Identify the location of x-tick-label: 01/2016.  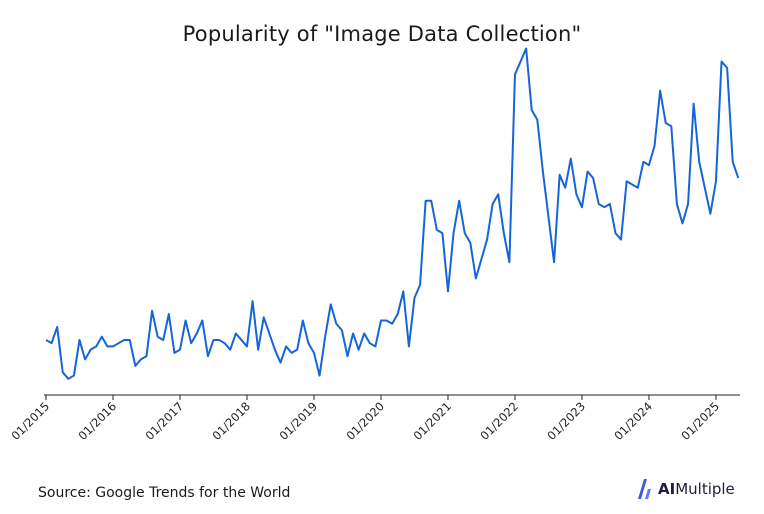
(97, 421).